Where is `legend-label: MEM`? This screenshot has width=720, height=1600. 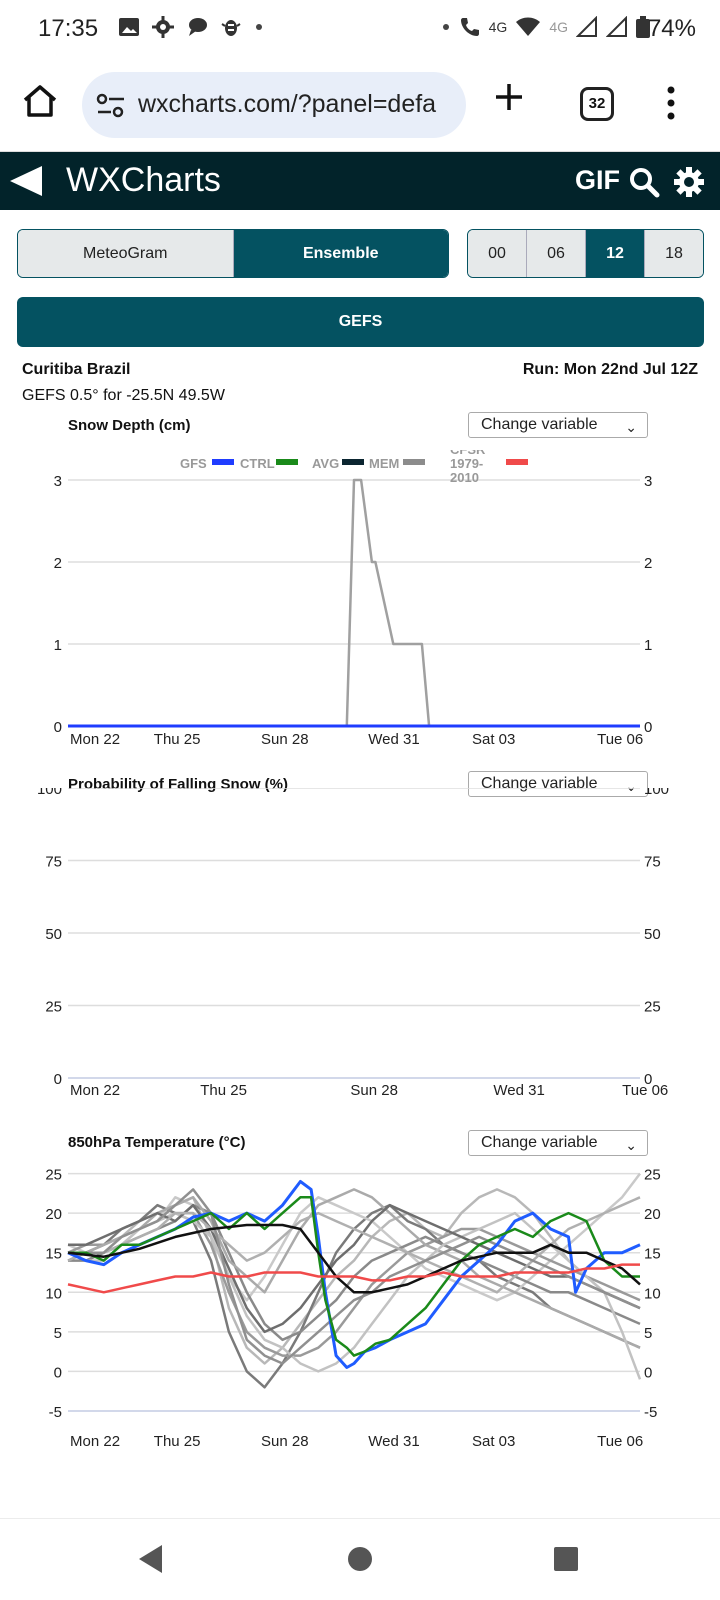 legend-label: MEM is located at coordinates (384, 463).